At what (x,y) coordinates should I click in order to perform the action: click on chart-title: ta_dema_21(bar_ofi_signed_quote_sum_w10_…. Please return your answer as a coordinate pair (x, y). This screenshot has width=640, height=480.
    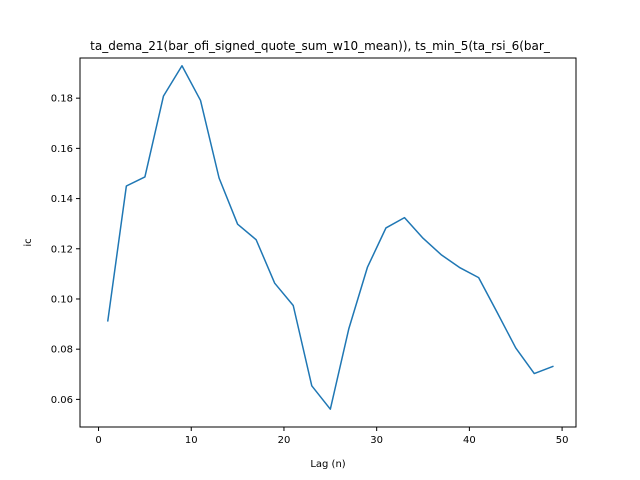
    Looking at the image, I should click on (320, 46).